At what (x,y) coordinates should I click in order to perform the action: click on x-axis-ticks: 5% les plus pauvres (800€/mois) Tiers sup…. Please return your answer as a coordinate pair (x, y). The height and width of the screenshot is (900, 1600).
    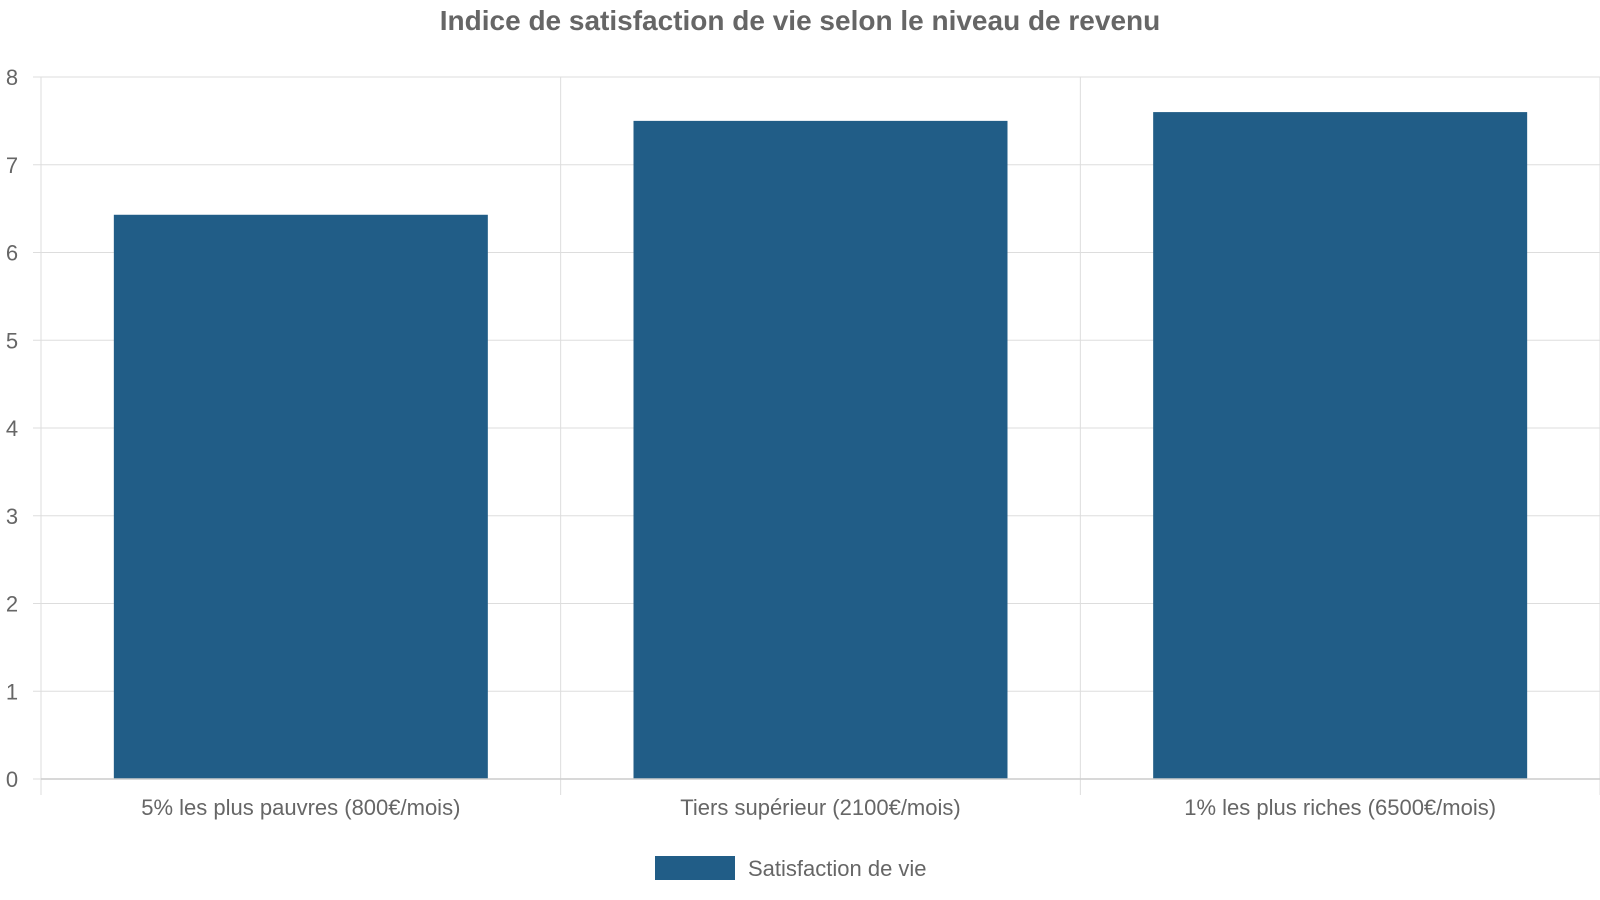
    Looking at the image, I should click on (818, 807).